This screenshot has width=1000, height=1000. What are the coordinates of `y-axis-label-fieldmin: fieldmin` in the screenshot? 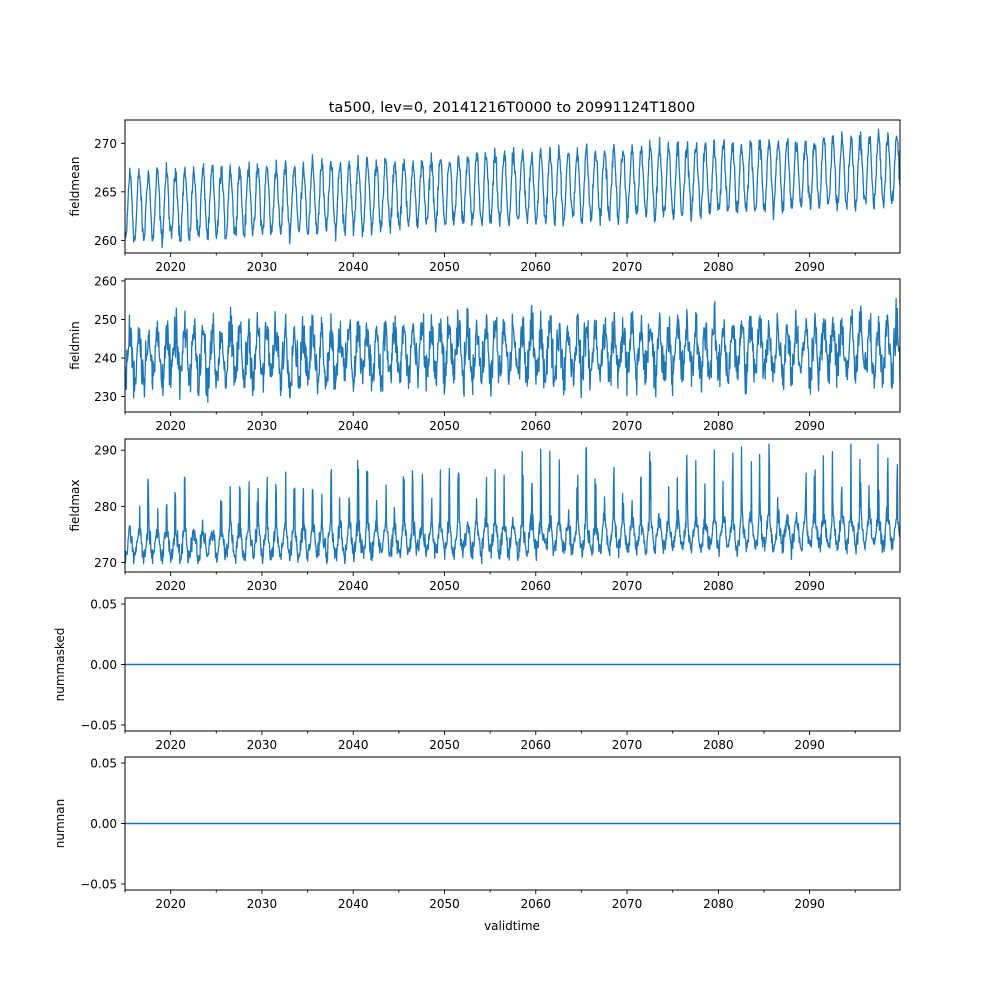 It's located at (75, 345).